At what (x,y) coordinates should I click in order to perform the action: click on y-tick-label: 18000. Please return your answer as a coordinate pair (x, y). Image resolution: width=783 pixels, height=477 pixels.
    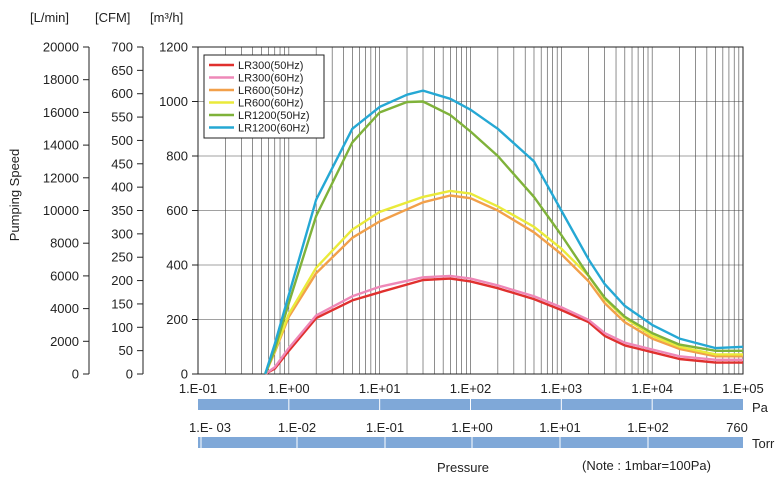
    Looking at the image, I should click on (61, 79).